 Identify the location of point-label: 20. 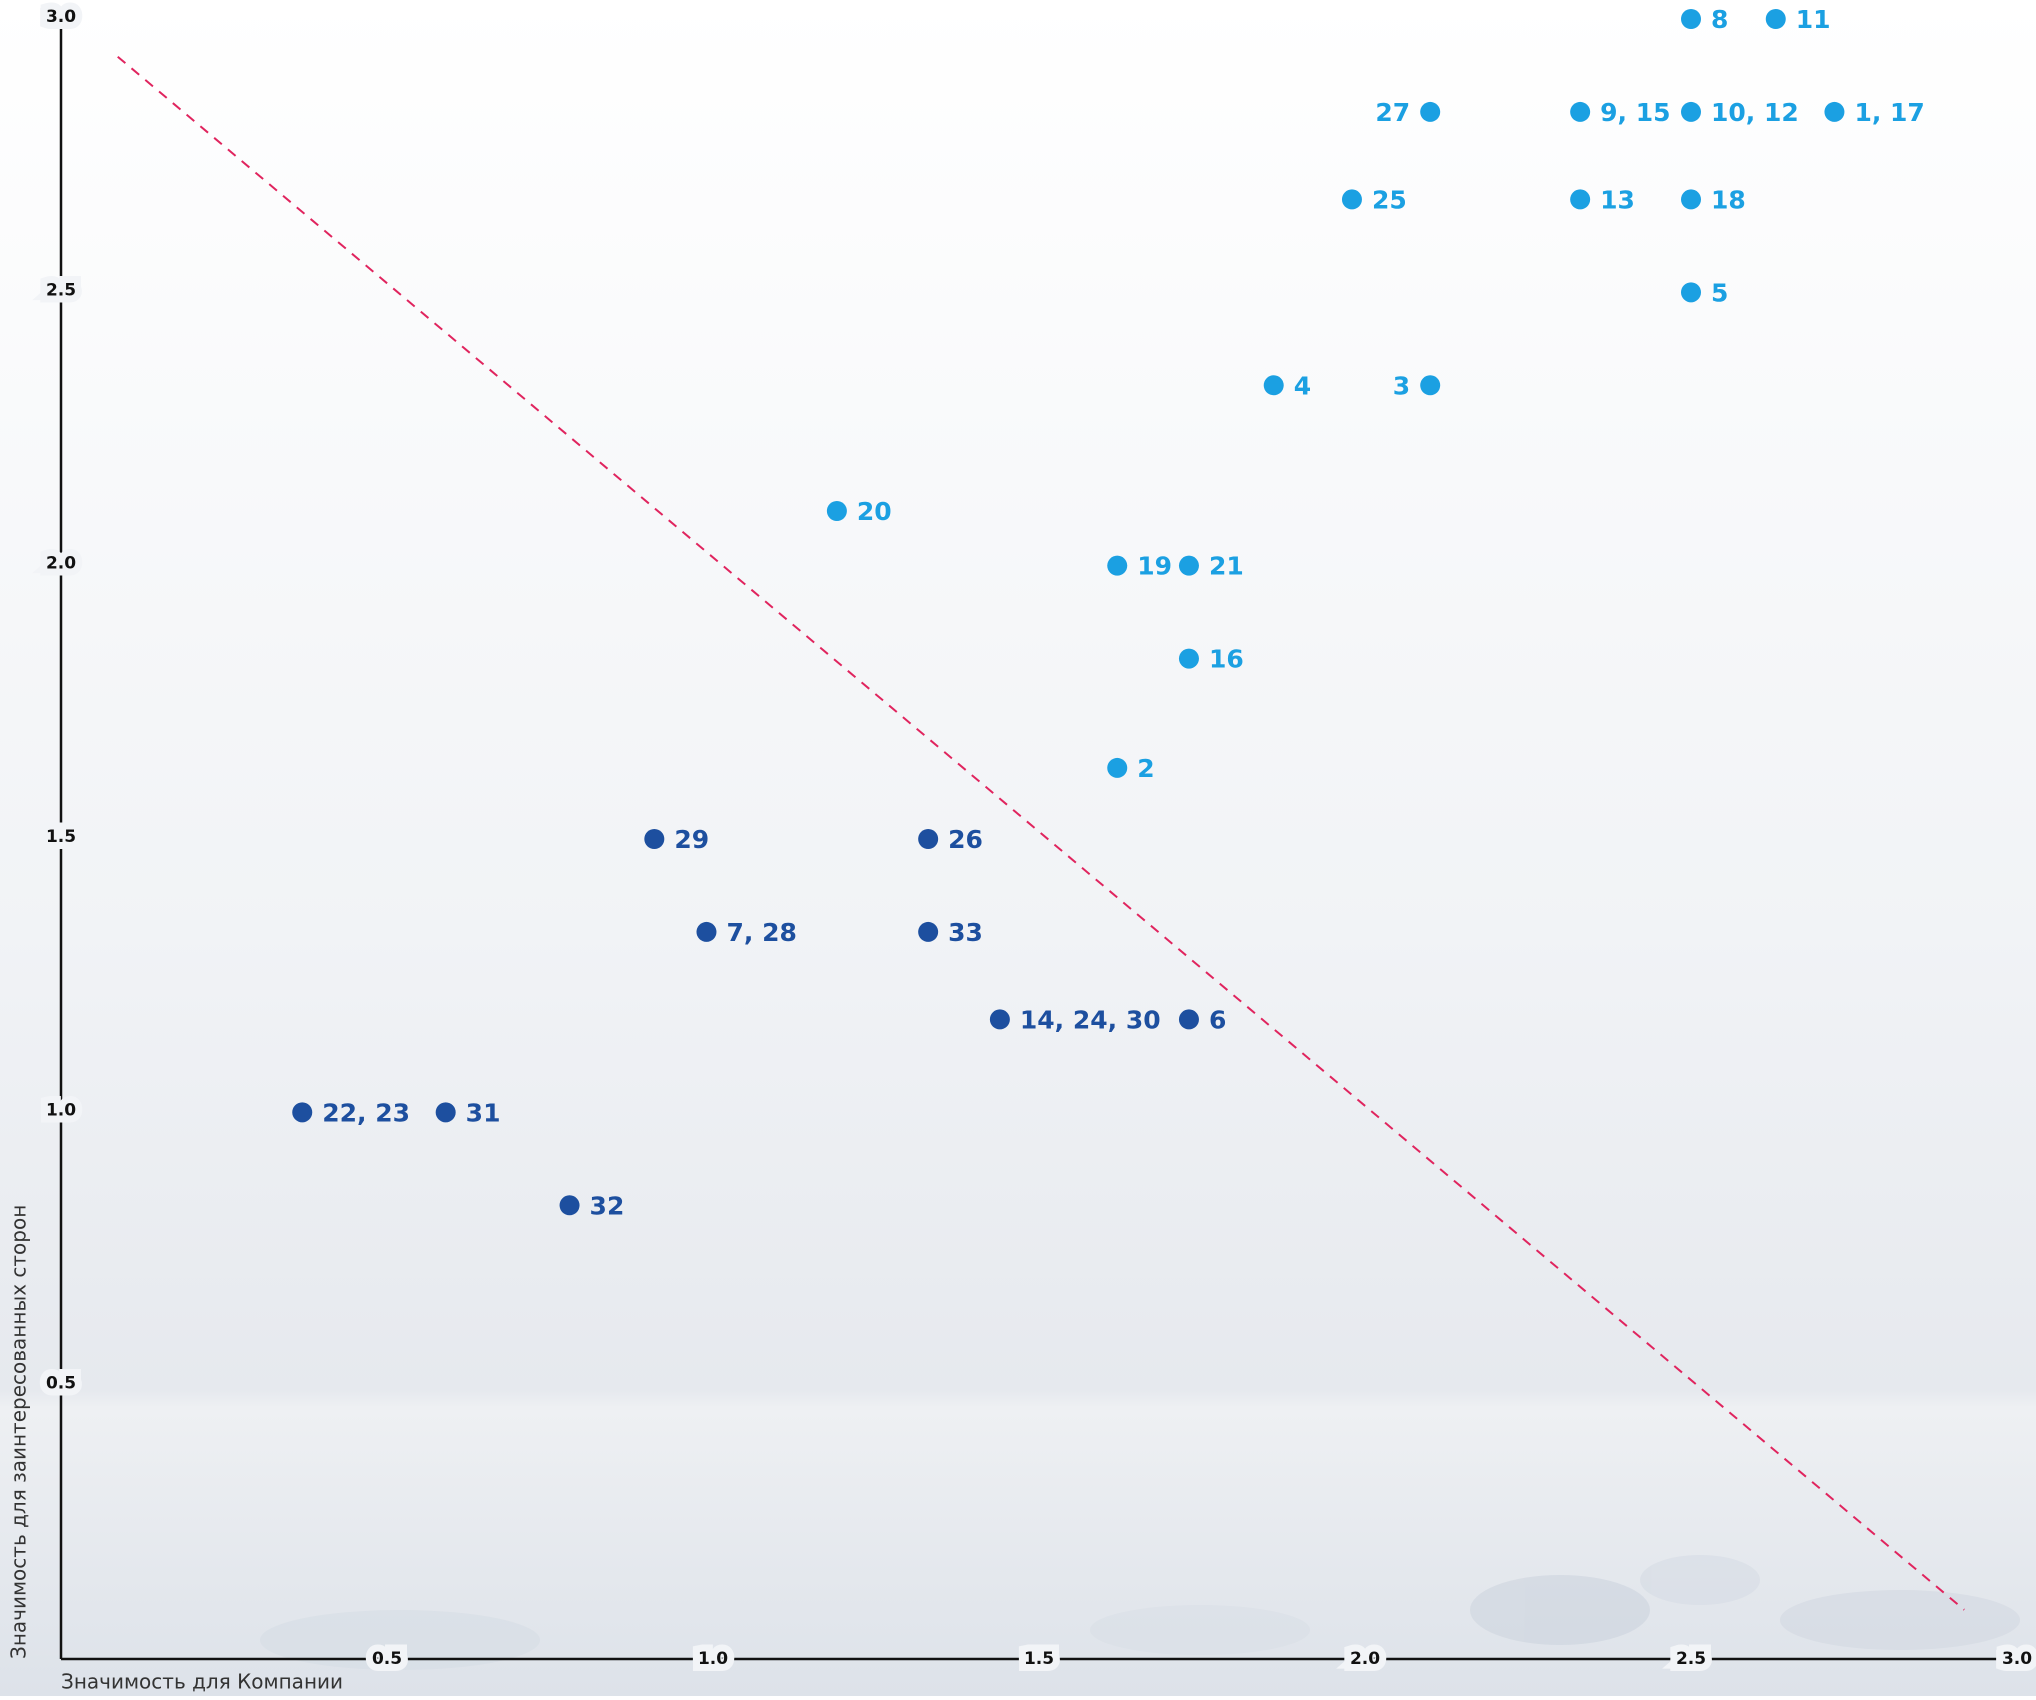
(874, 511).